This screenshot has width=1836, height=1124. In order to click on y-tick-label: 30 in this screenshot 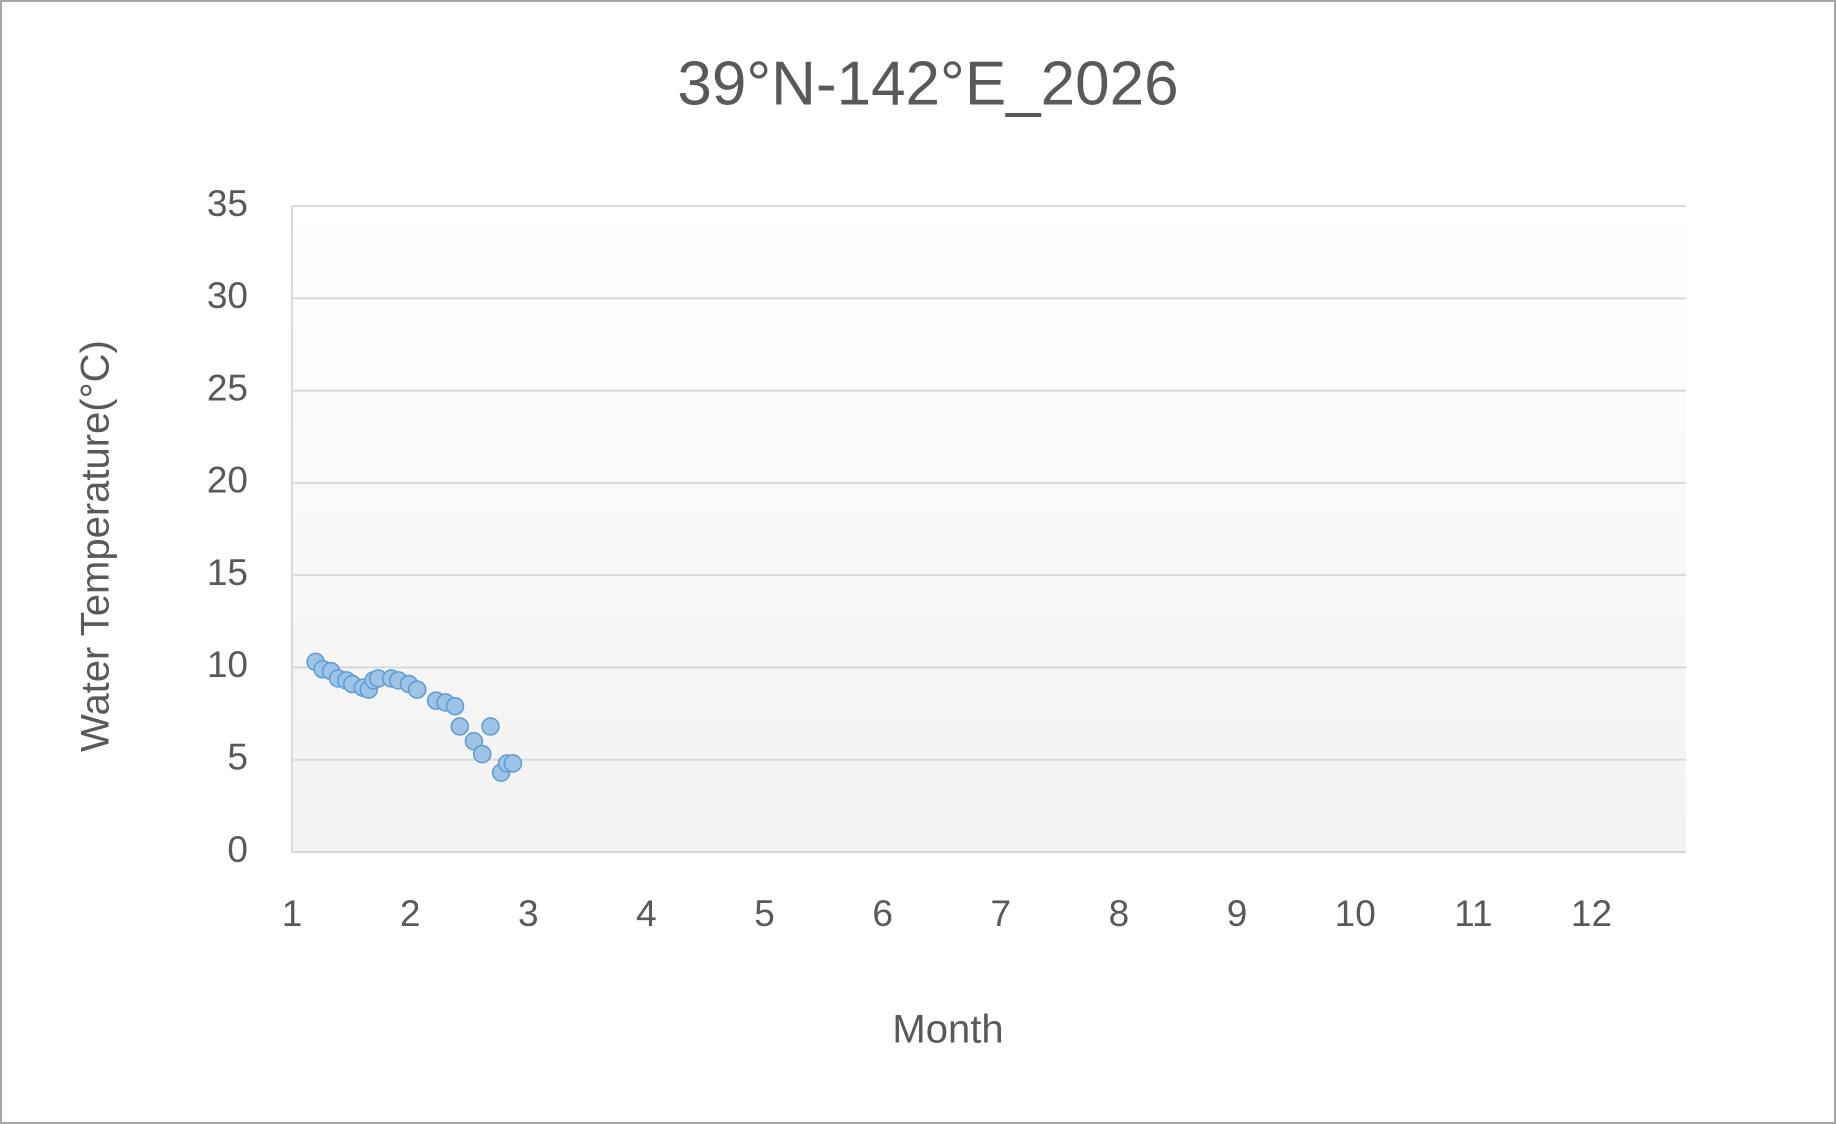, I will do `click(227, 295)`.